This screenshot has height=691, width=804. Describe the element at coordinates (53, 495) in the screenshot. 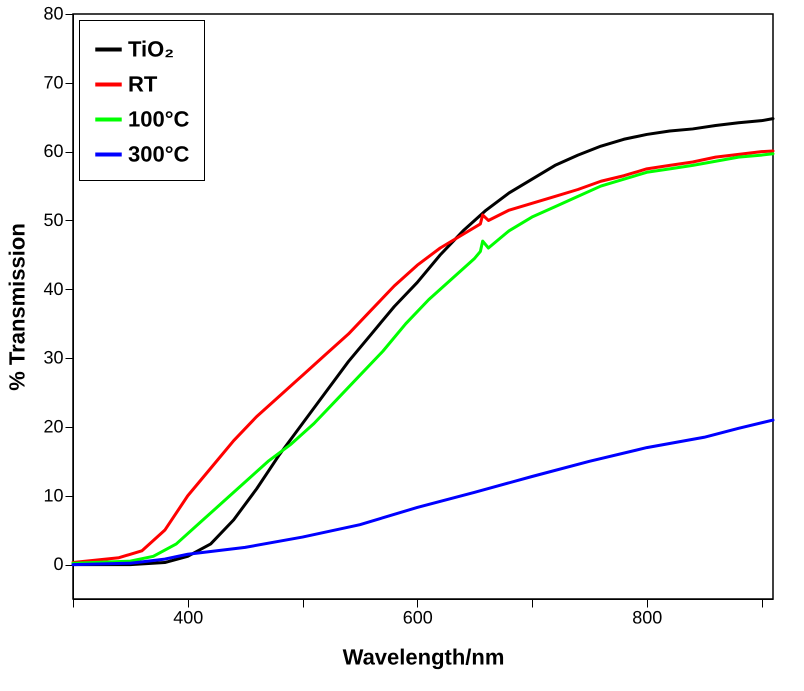

I see `y-tick-label: 10` at that location.